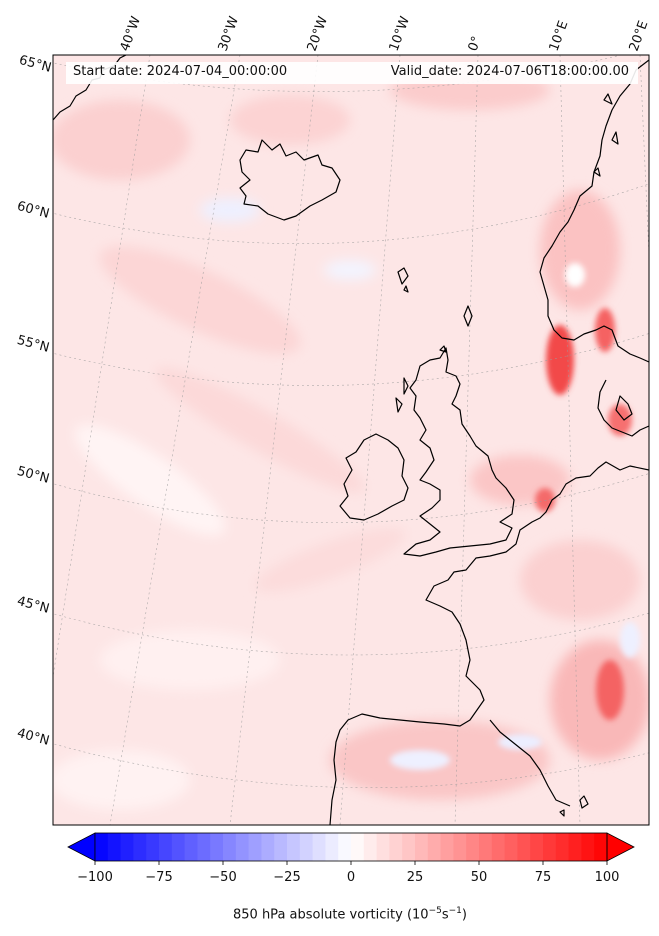 This screenshot has height=936, width=659. What do you see at coordinates (509, 71) in the screenshot?
I see `valid-date-label: Valid_date: 2024-07-06T18:00:00.00` at bounding box center [509, 71].